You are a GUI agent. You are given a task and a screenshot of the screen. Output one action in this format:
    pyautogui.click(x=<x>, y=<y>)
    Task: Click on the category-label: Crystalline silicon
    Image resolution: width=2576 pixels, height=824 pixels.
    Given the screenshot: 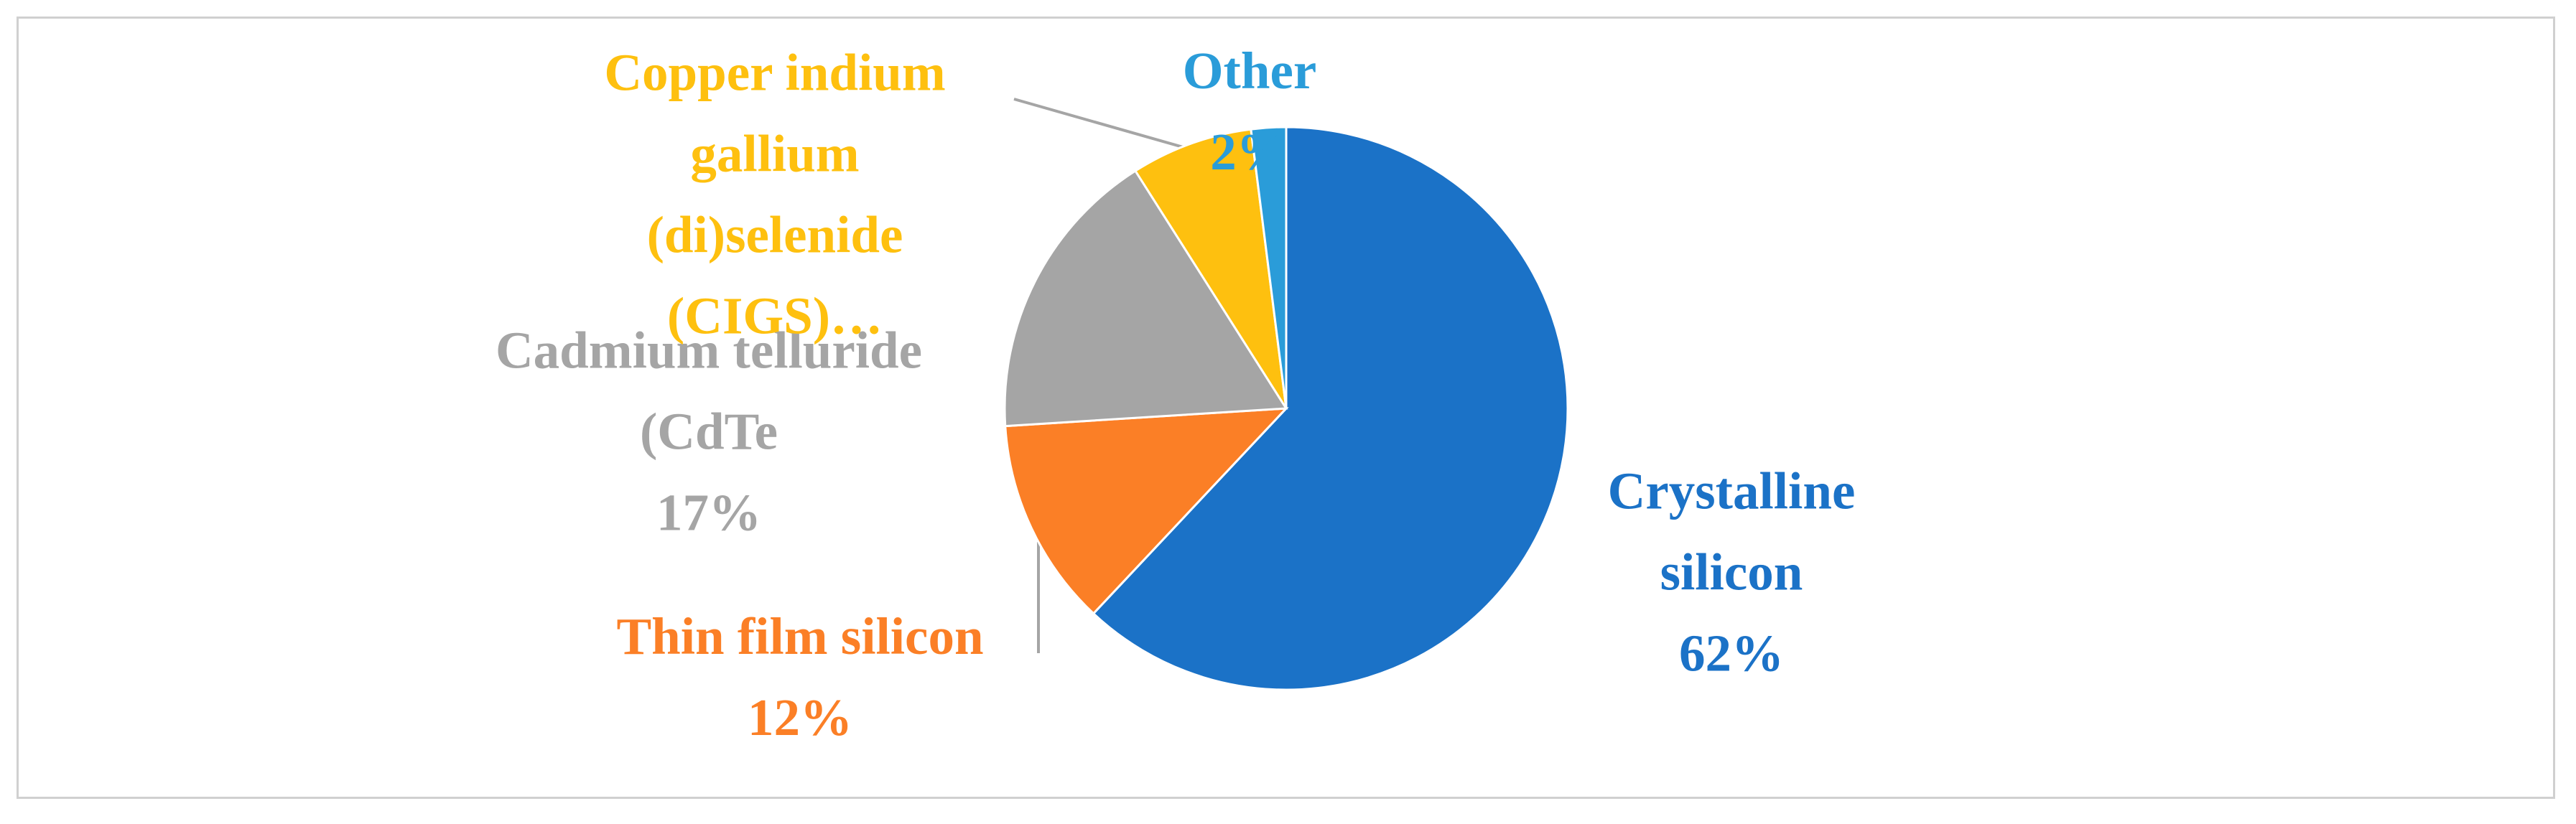 What is the action you would take?
    pyautogui.click(x=1732, y=531)
    